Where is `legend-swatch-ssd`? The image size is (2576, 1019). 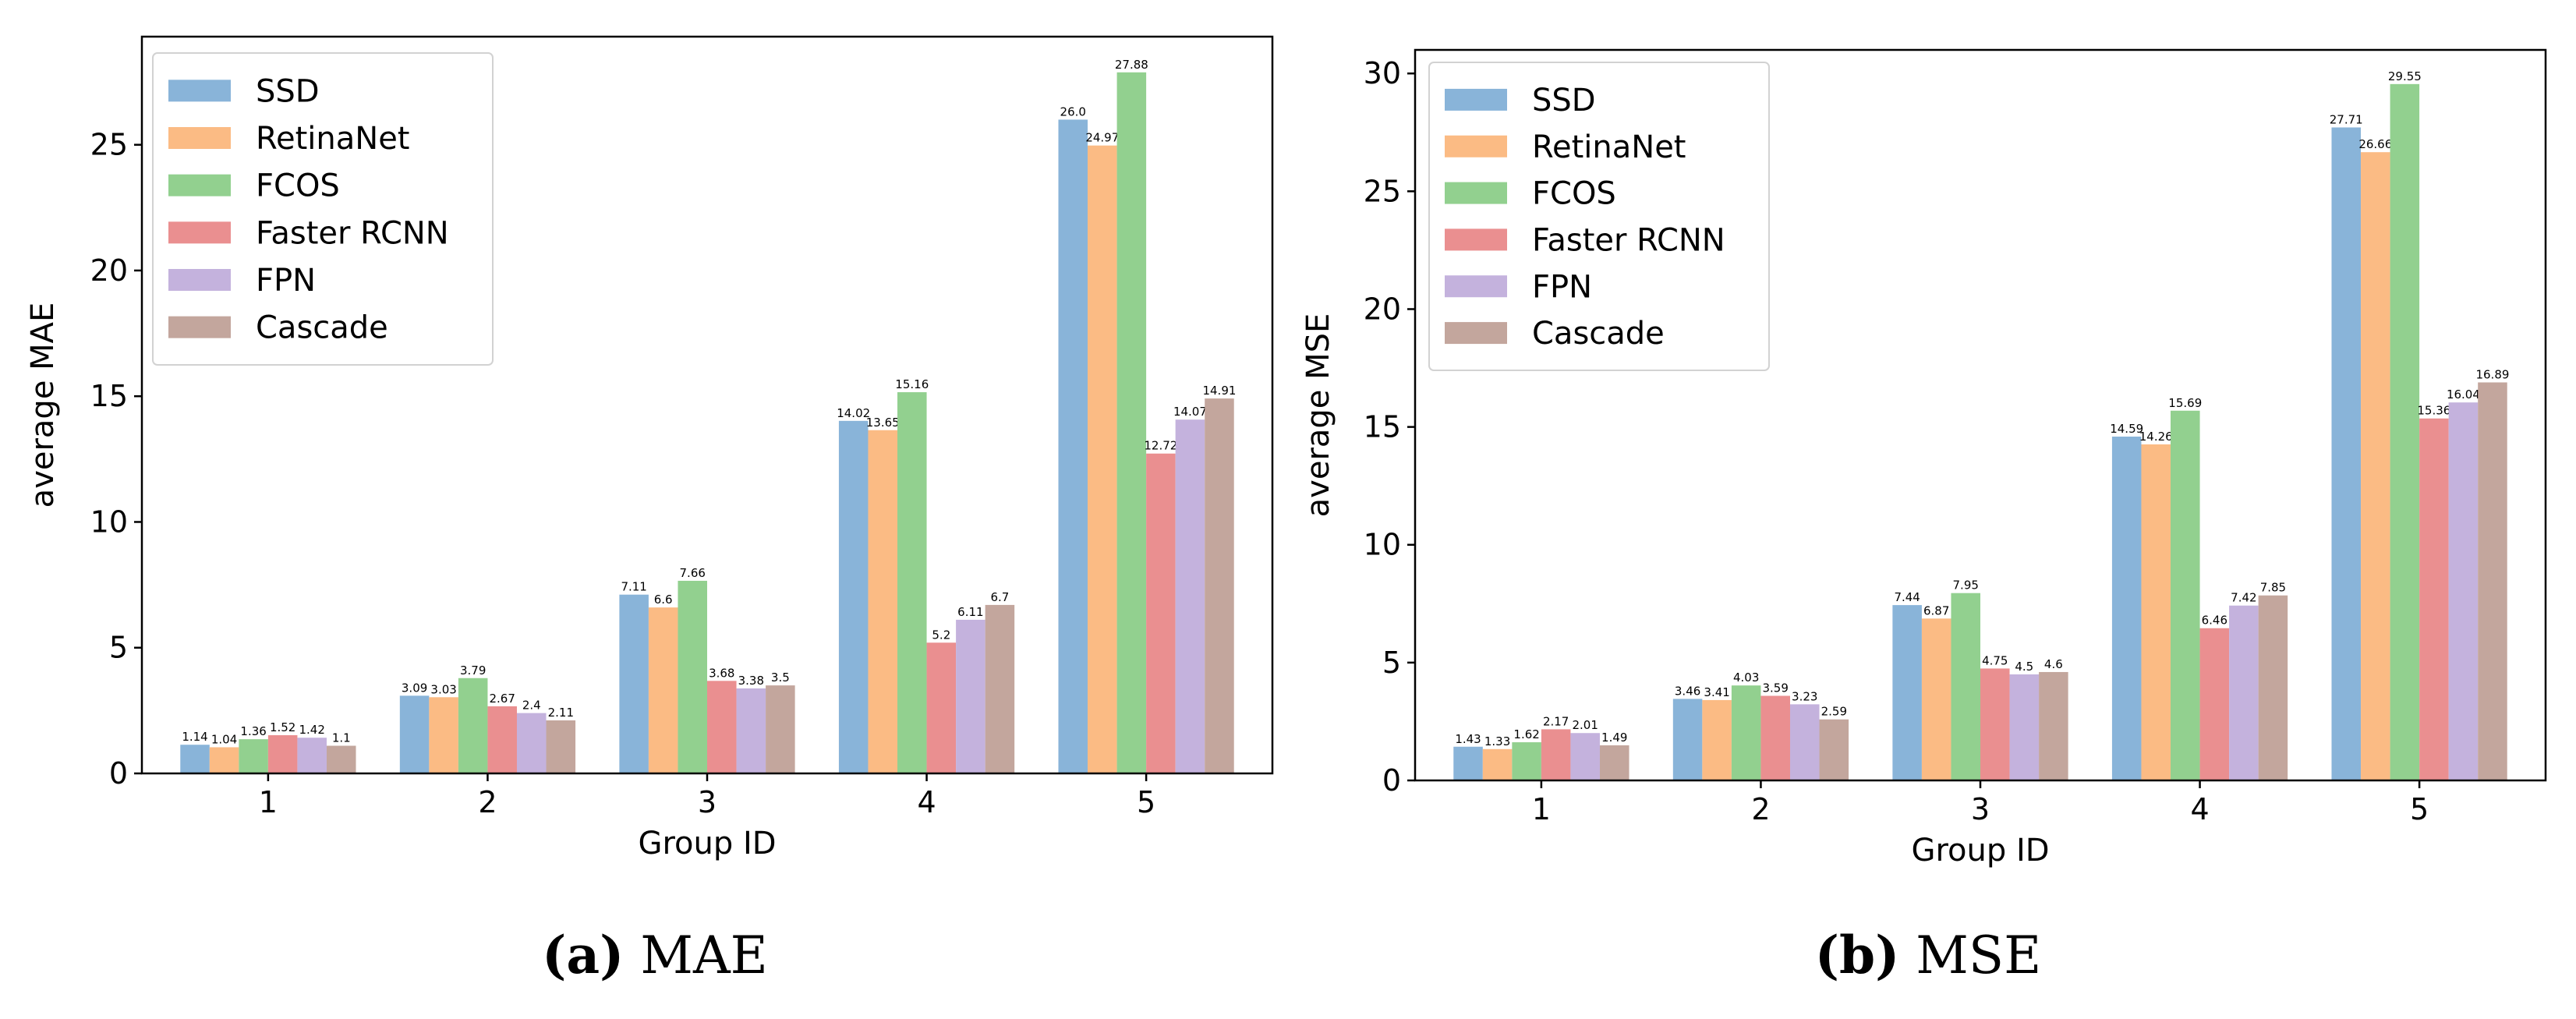 legend-swatch-ssd is located at coordinates (1476, 100).